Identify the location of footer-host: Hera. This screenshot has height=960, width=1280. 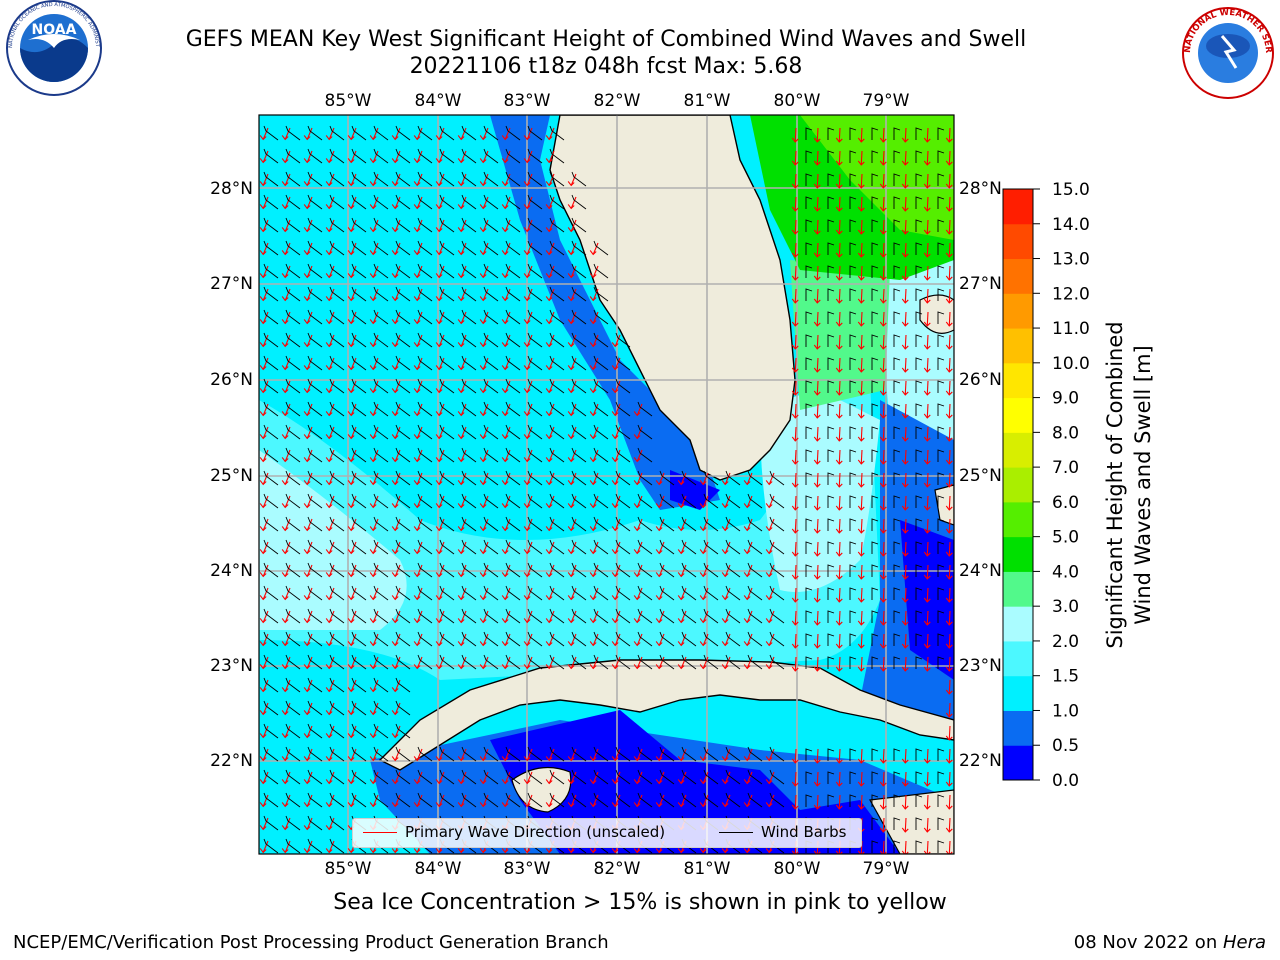
(1244, 942).